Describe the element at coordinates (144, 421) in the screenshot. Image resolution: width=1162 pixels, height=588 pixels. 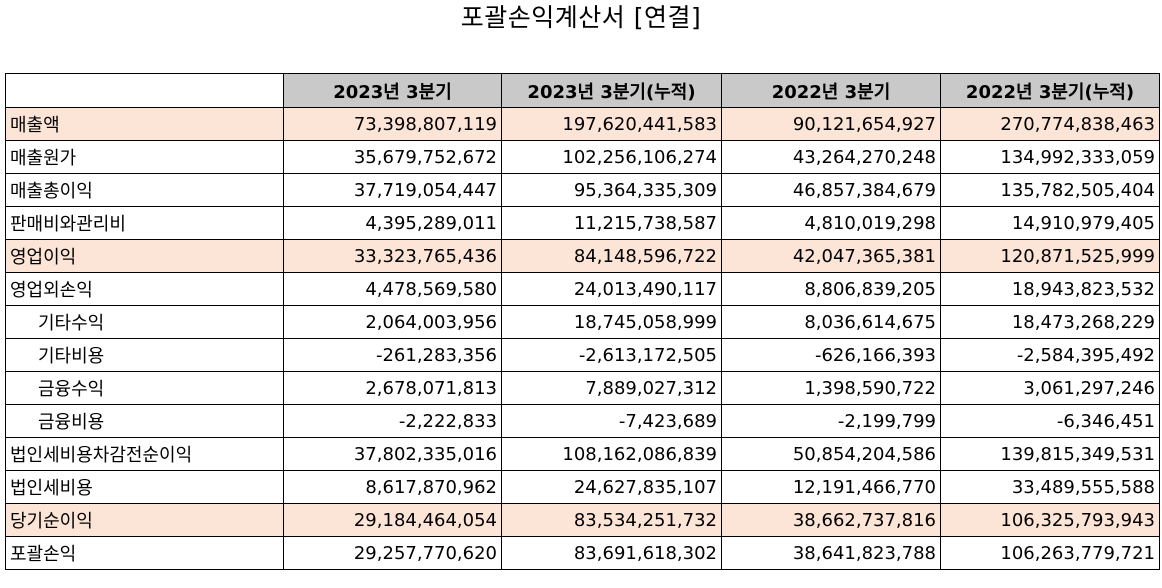
I see `row-label: 금융비용` at that location.